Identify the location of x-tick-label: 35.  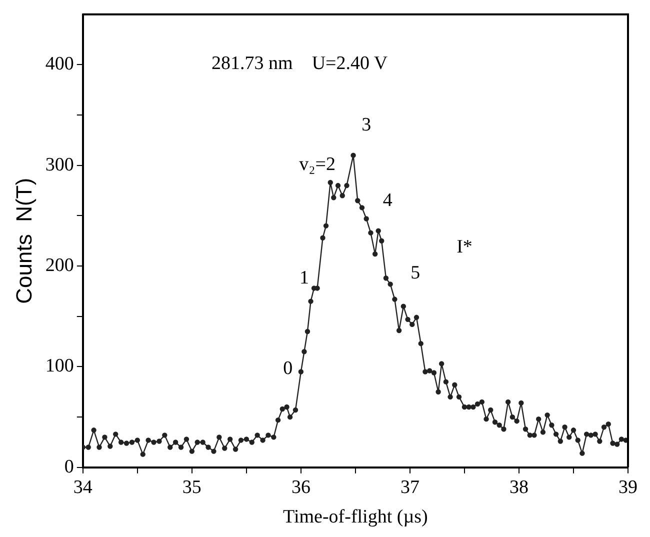
(192, 487).